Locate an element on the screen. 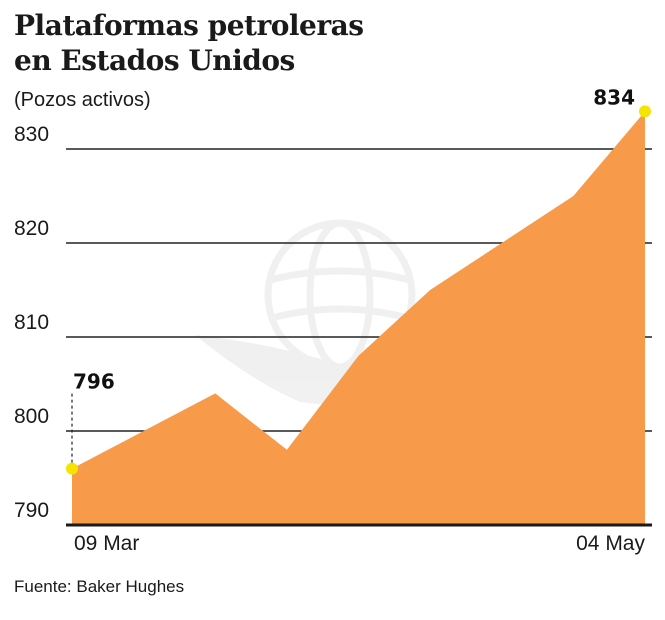 The width and height of the screenshot is (665, 620). chart-subtitle: (Pozos activos) is located at coordinates (82, 100).